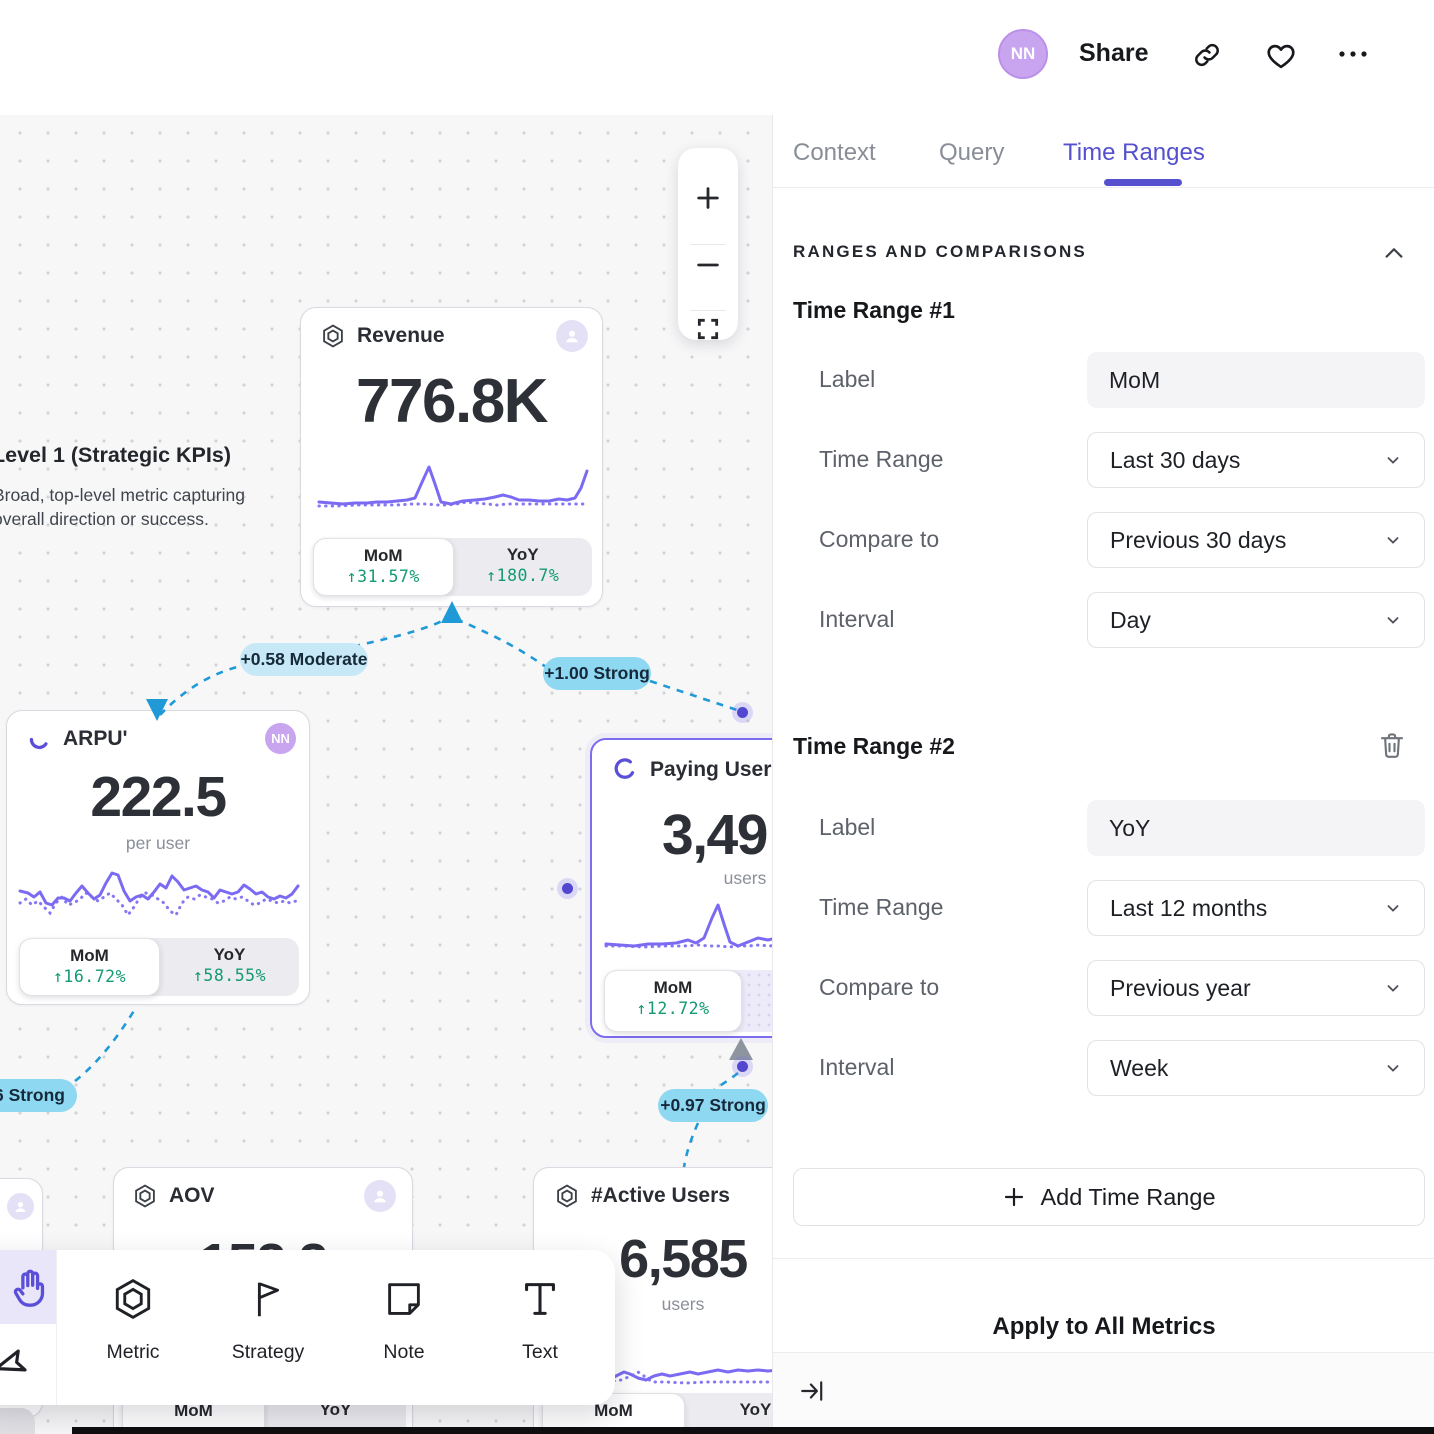 Image resolution: width=1434 pixels, height=1434 pixels. What do you see at coordinates (1256, 1068) in the screenshot?
I see `interval-select: Week` at bounding box center [1256, 1068].